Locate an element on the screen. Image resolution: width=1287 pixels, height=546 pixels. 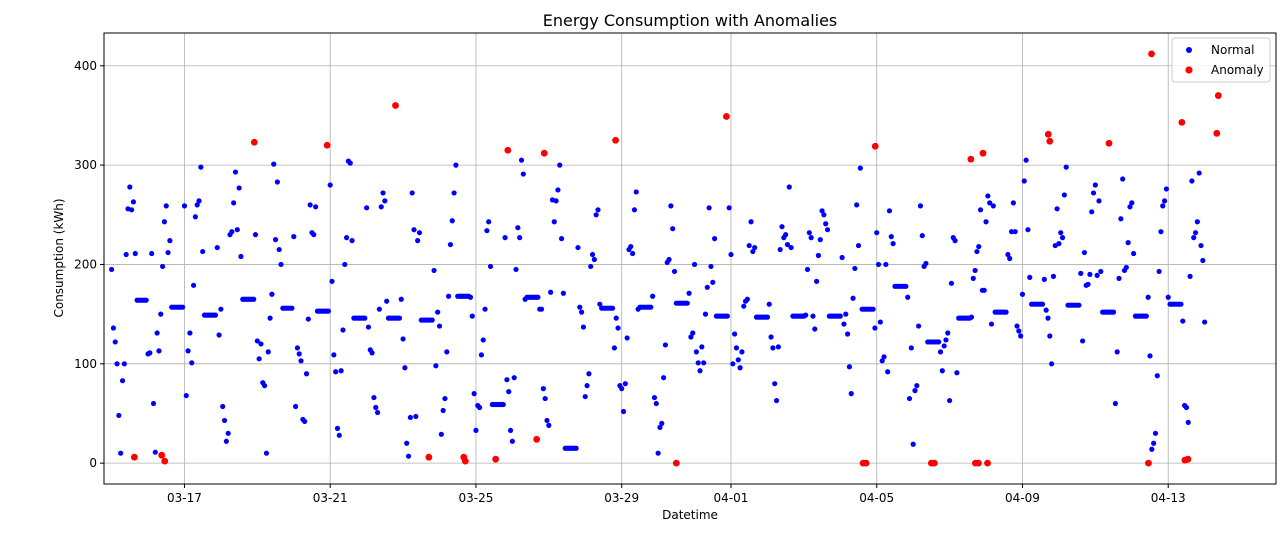
normal-point: 255 is located at coordinates (132, 210).